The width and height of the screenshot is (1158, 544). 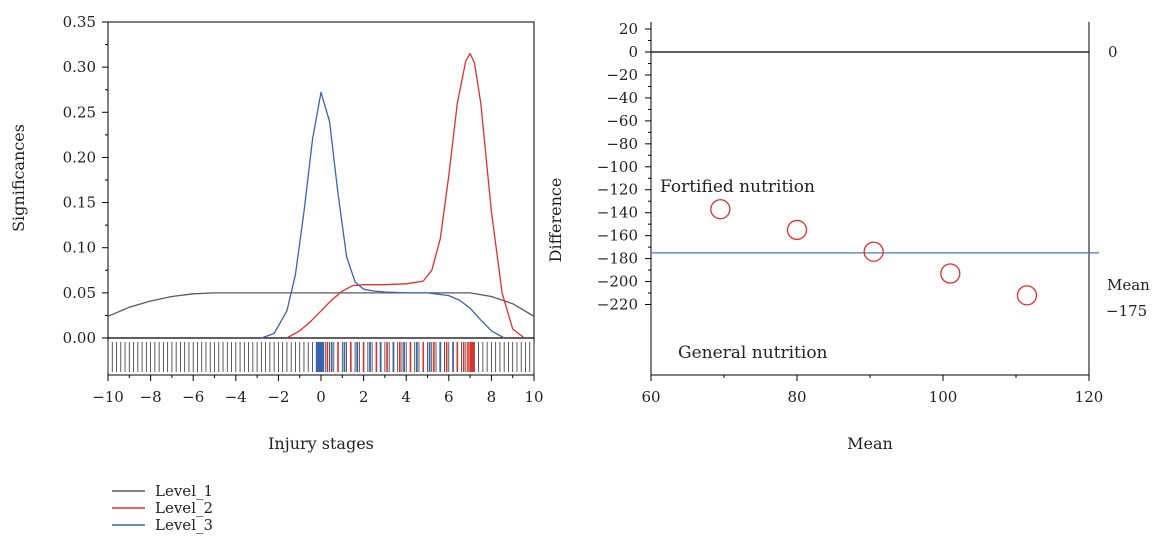 I want to click on y-tick-label: 0.10, so click(x=79, y=248).